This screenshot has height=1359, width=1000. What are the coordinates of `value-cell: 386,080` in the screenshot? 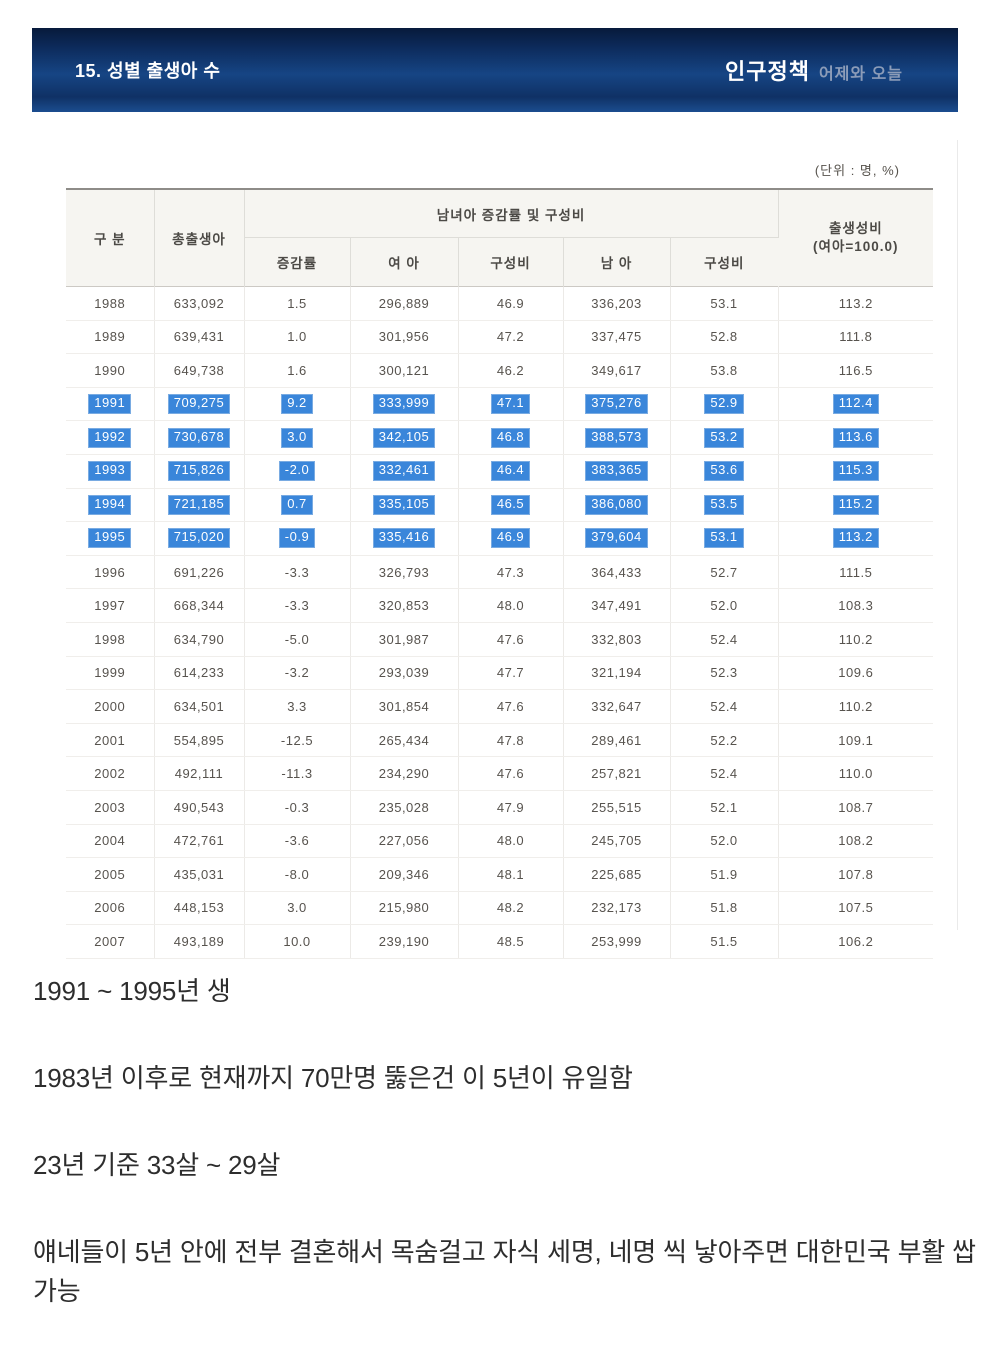 It's located at (617, 505).